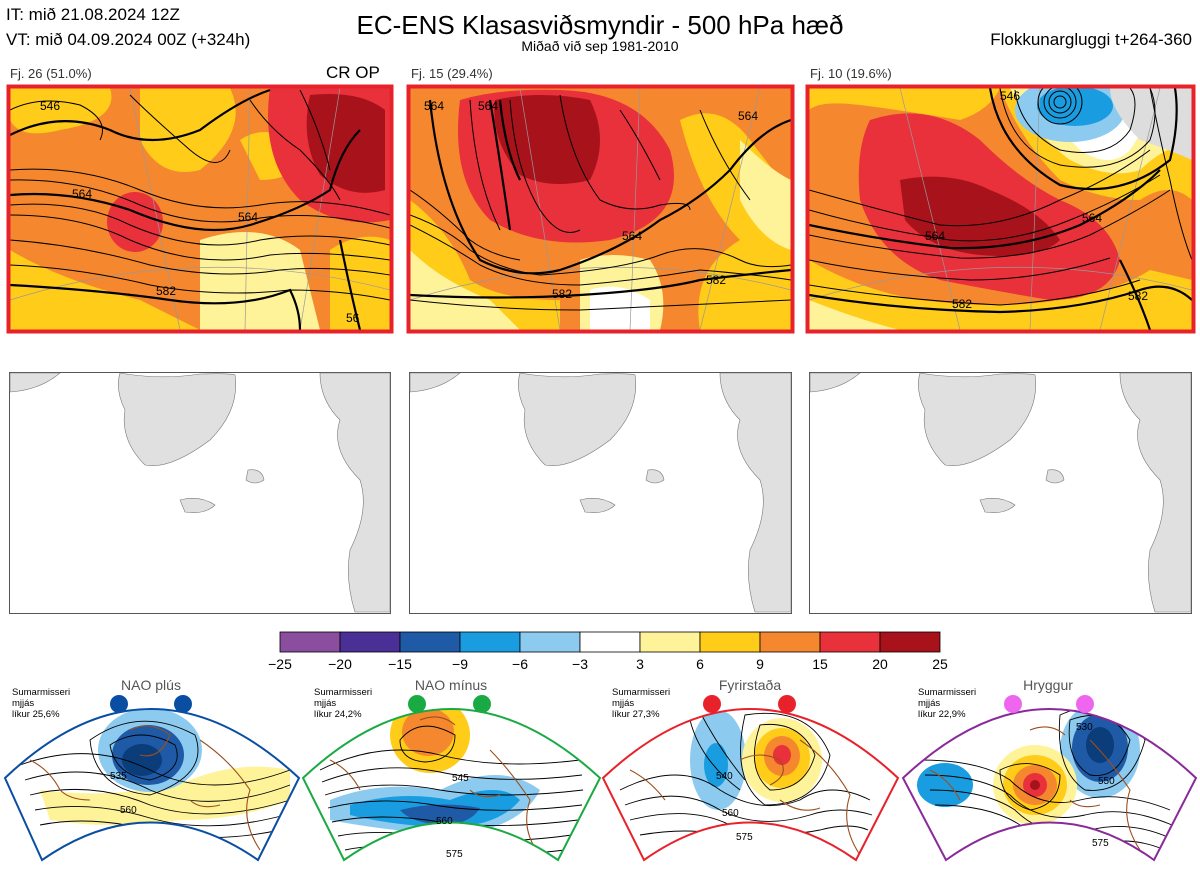 The height and width of the screenshot is (871, 1200). What do you see at coordinates (632, 236) in the screenshot?
I see `cluster-2-contour-564c: 564` at bounding box center [632, 236].